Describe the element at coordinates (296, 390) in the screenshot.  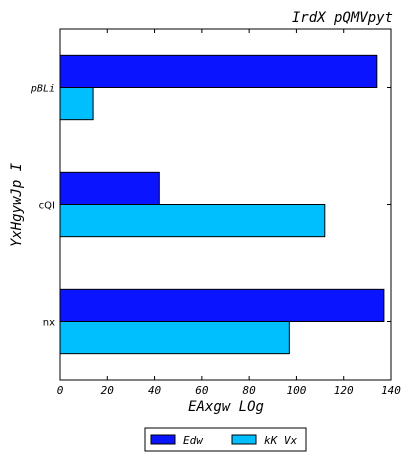
I see `x-tick-label-100: 100` at that location.